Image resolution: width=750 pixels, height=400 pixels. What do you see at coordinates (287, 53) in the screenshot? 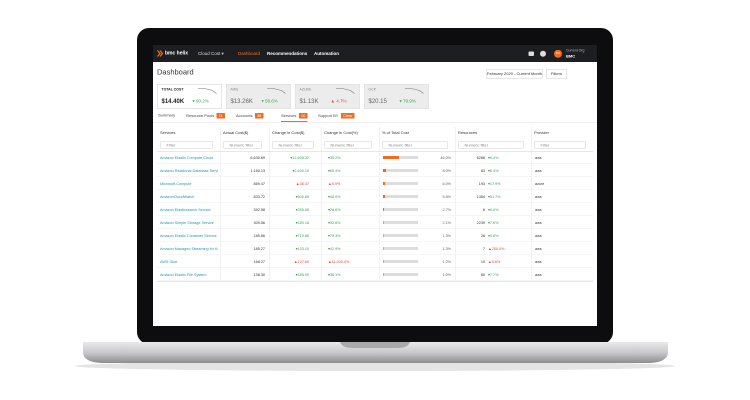
I see `nav-link: Recommendations` at bounding box center [287, 53].